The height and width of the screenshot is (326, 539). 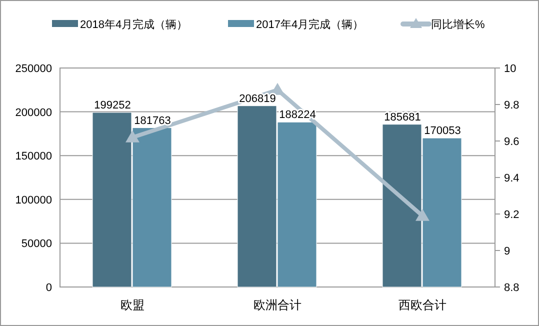 I want to click on data-label: 199252, so click(x=112, y=105).